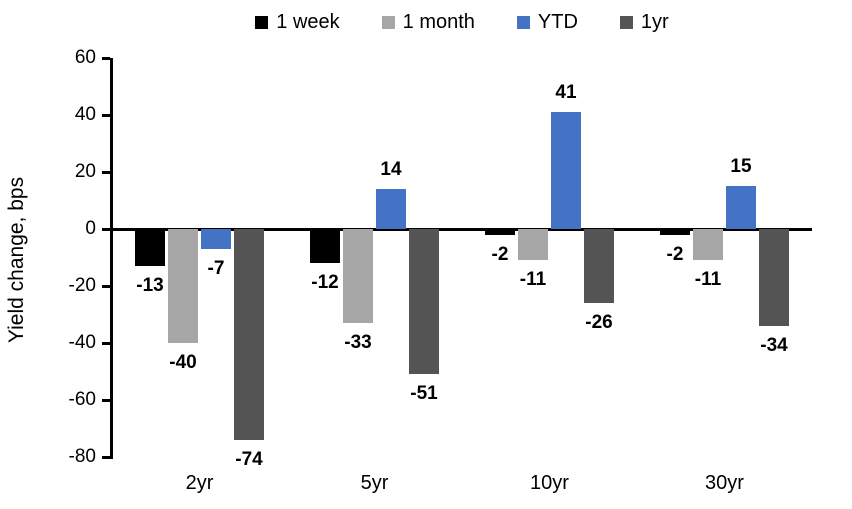  I want to click on legend-label: 1 month, so click(438, 21).